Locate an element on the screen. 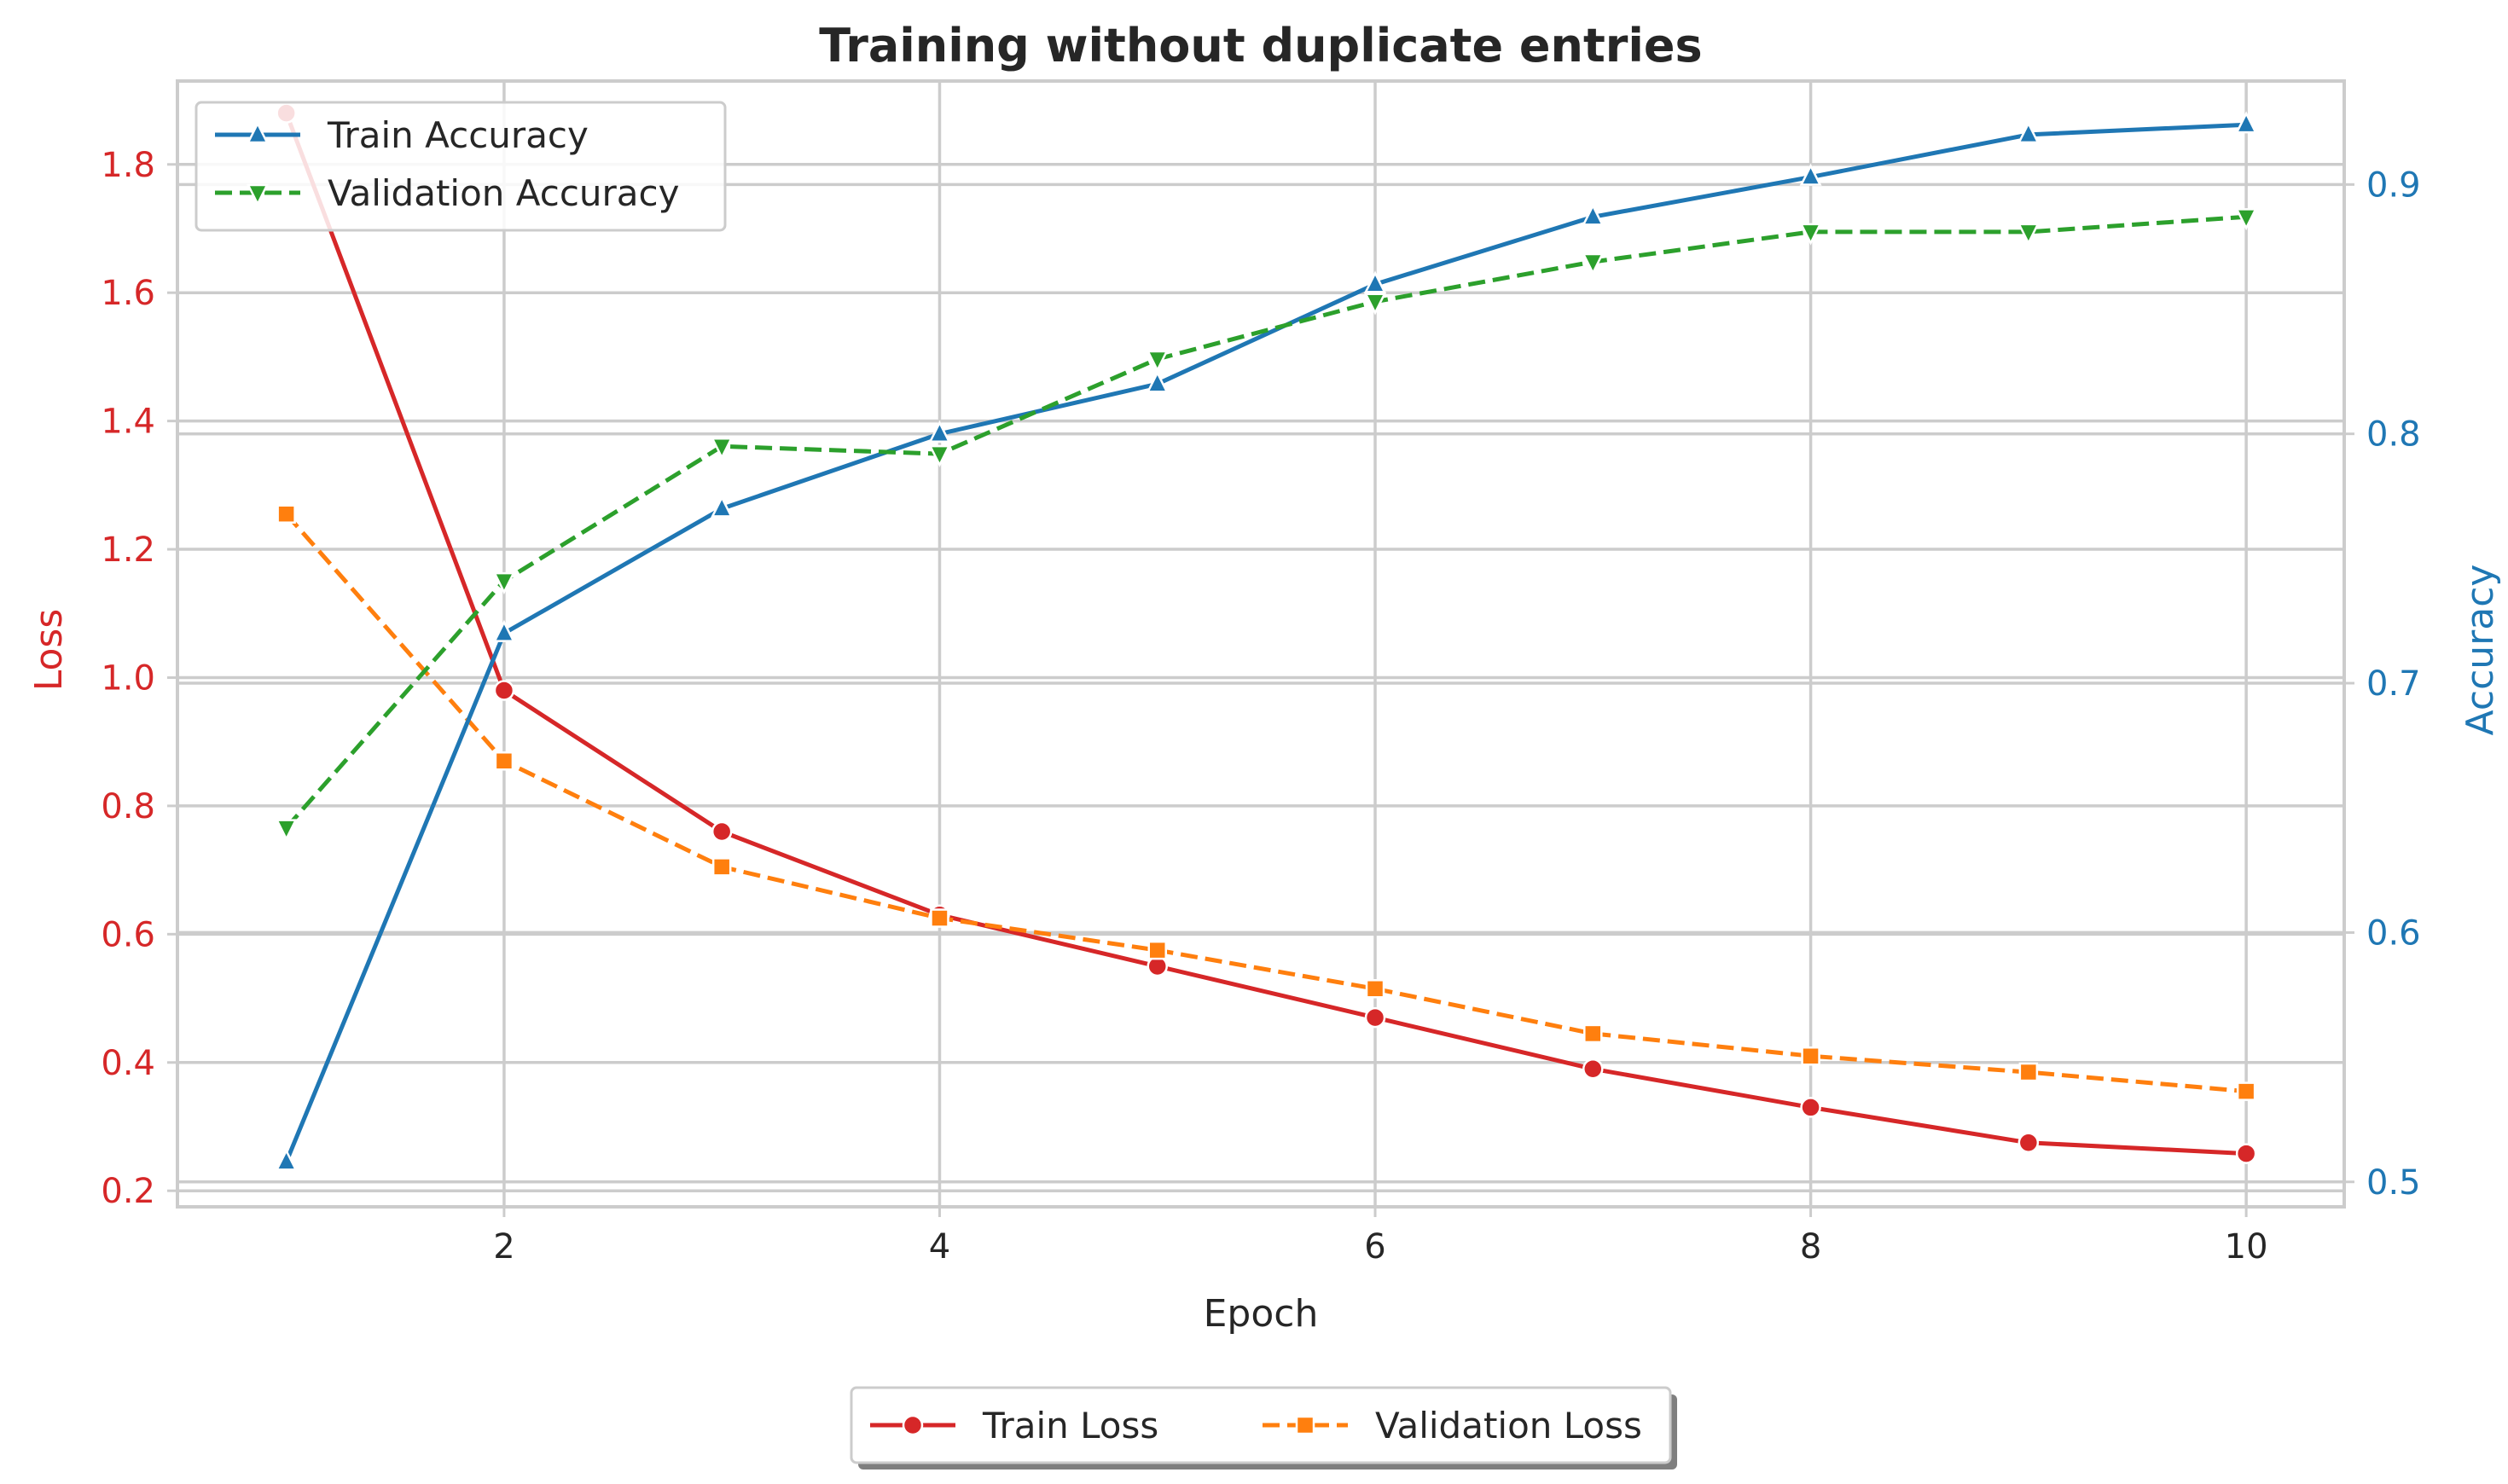  x-tick-label: 4 is located at coordinates (940, 1247).